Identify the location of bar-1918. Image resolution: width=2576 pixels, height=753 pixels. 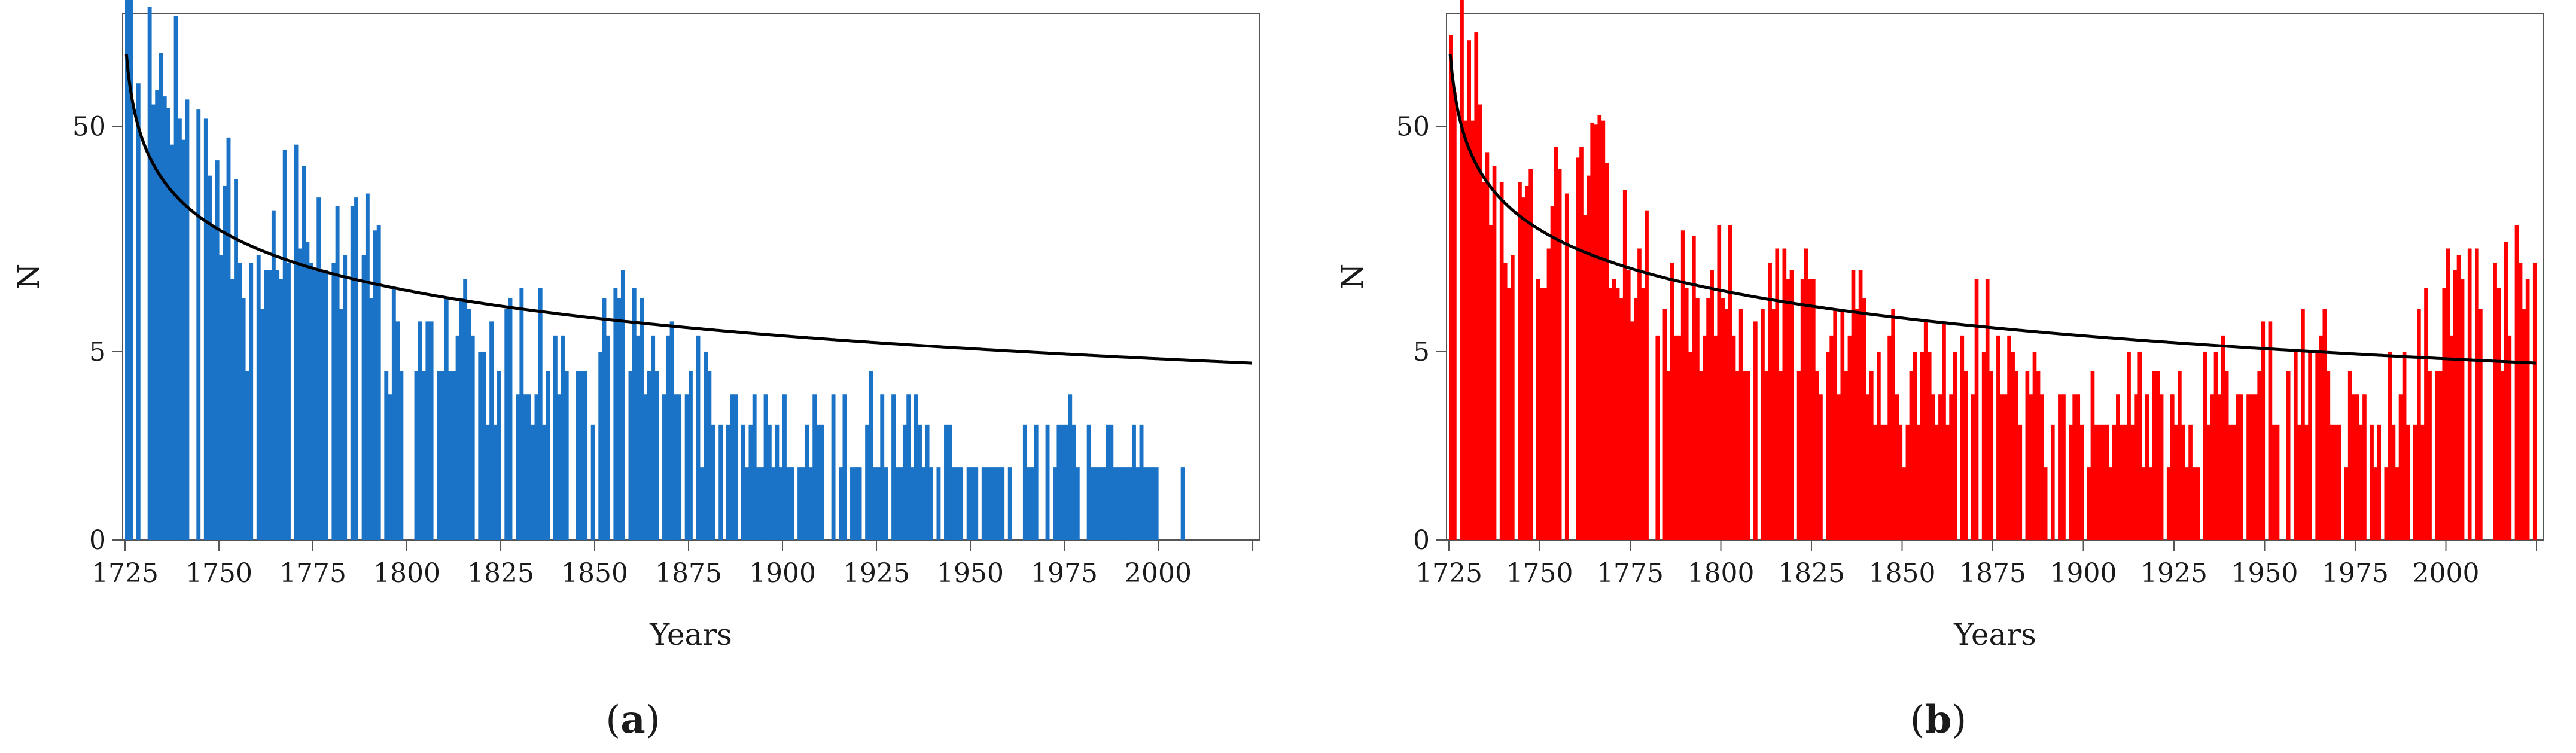
(2150, 503).